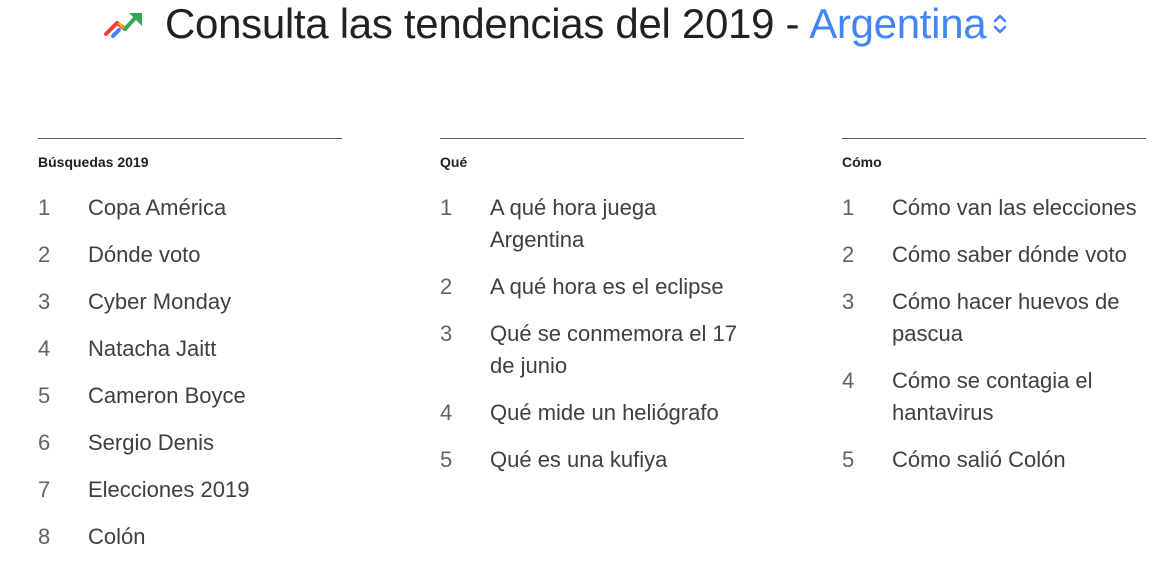  I want to click on list-item: 3 Cyber Monday, so click(190, 302).